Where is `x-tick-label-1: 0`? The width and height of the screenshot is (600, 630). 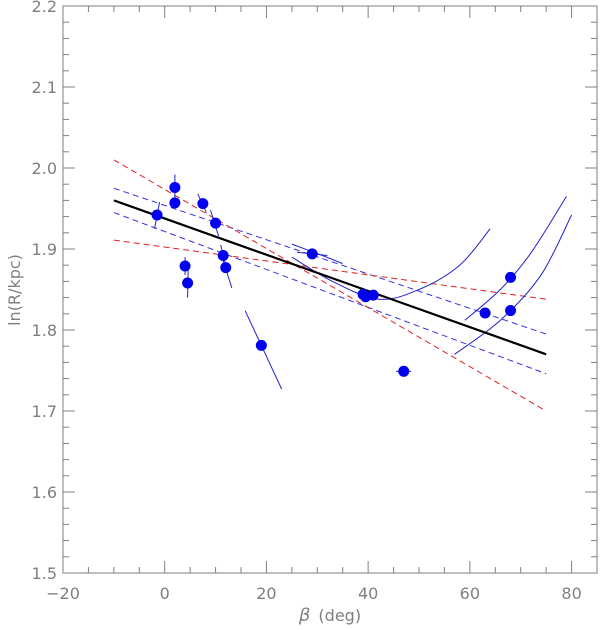
x-tick-label-1: 0 is located at coordinates (165, 593).